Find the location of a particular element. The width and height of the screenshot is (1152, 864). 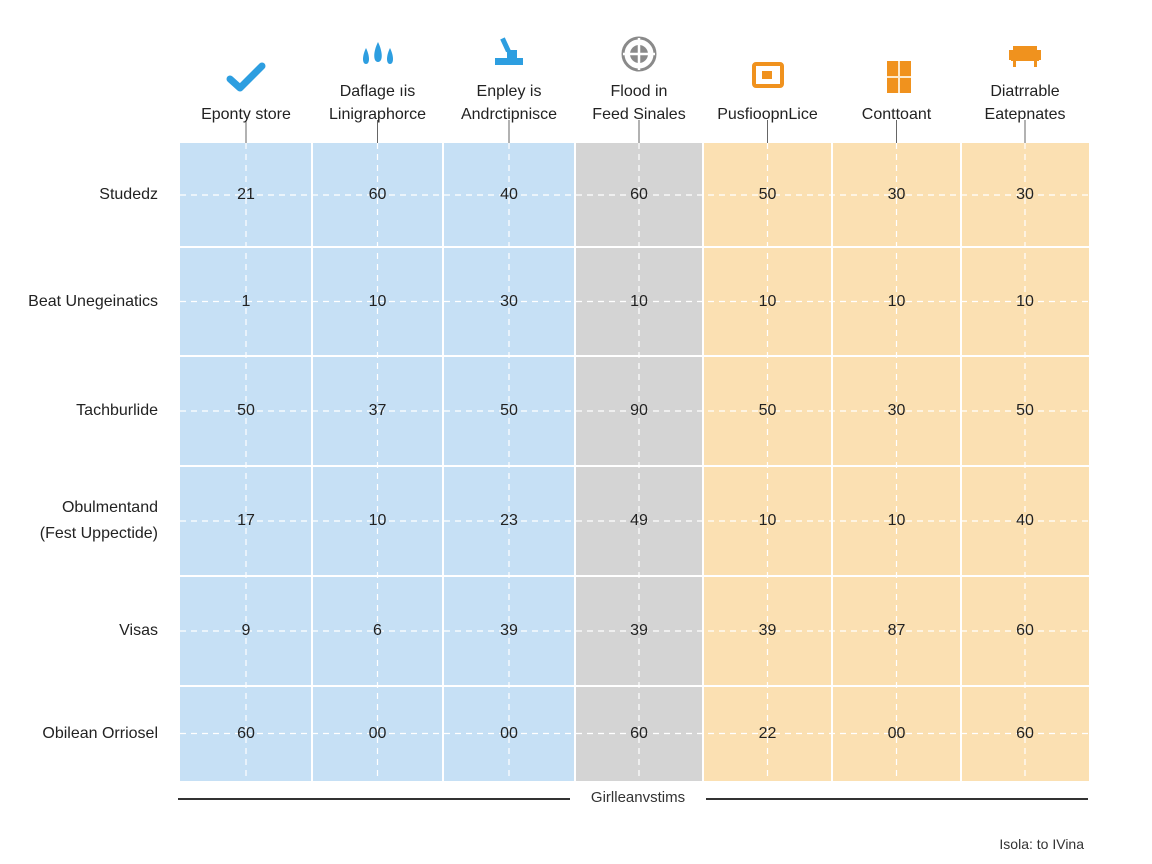

column-header-label: Flood in Feed Sinales is located at coordinates (639, 103).